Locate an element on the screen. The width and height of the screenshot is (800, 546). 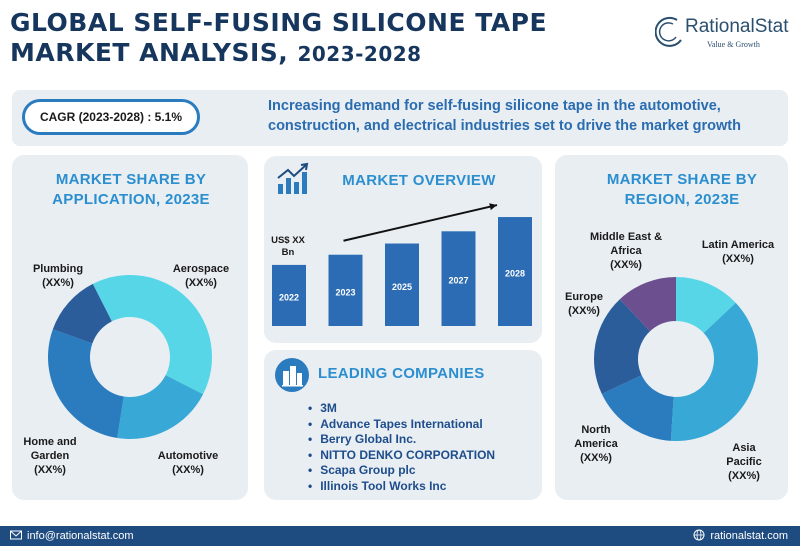
bar-2027 is located at coordinates (458, 278).